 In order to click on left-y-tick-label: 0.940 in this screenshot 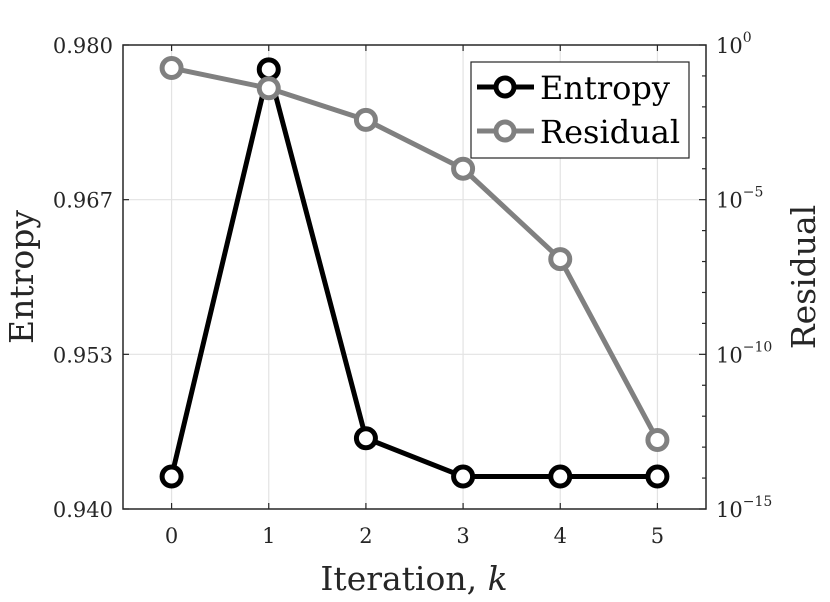, I will do `click(83, 510)`.